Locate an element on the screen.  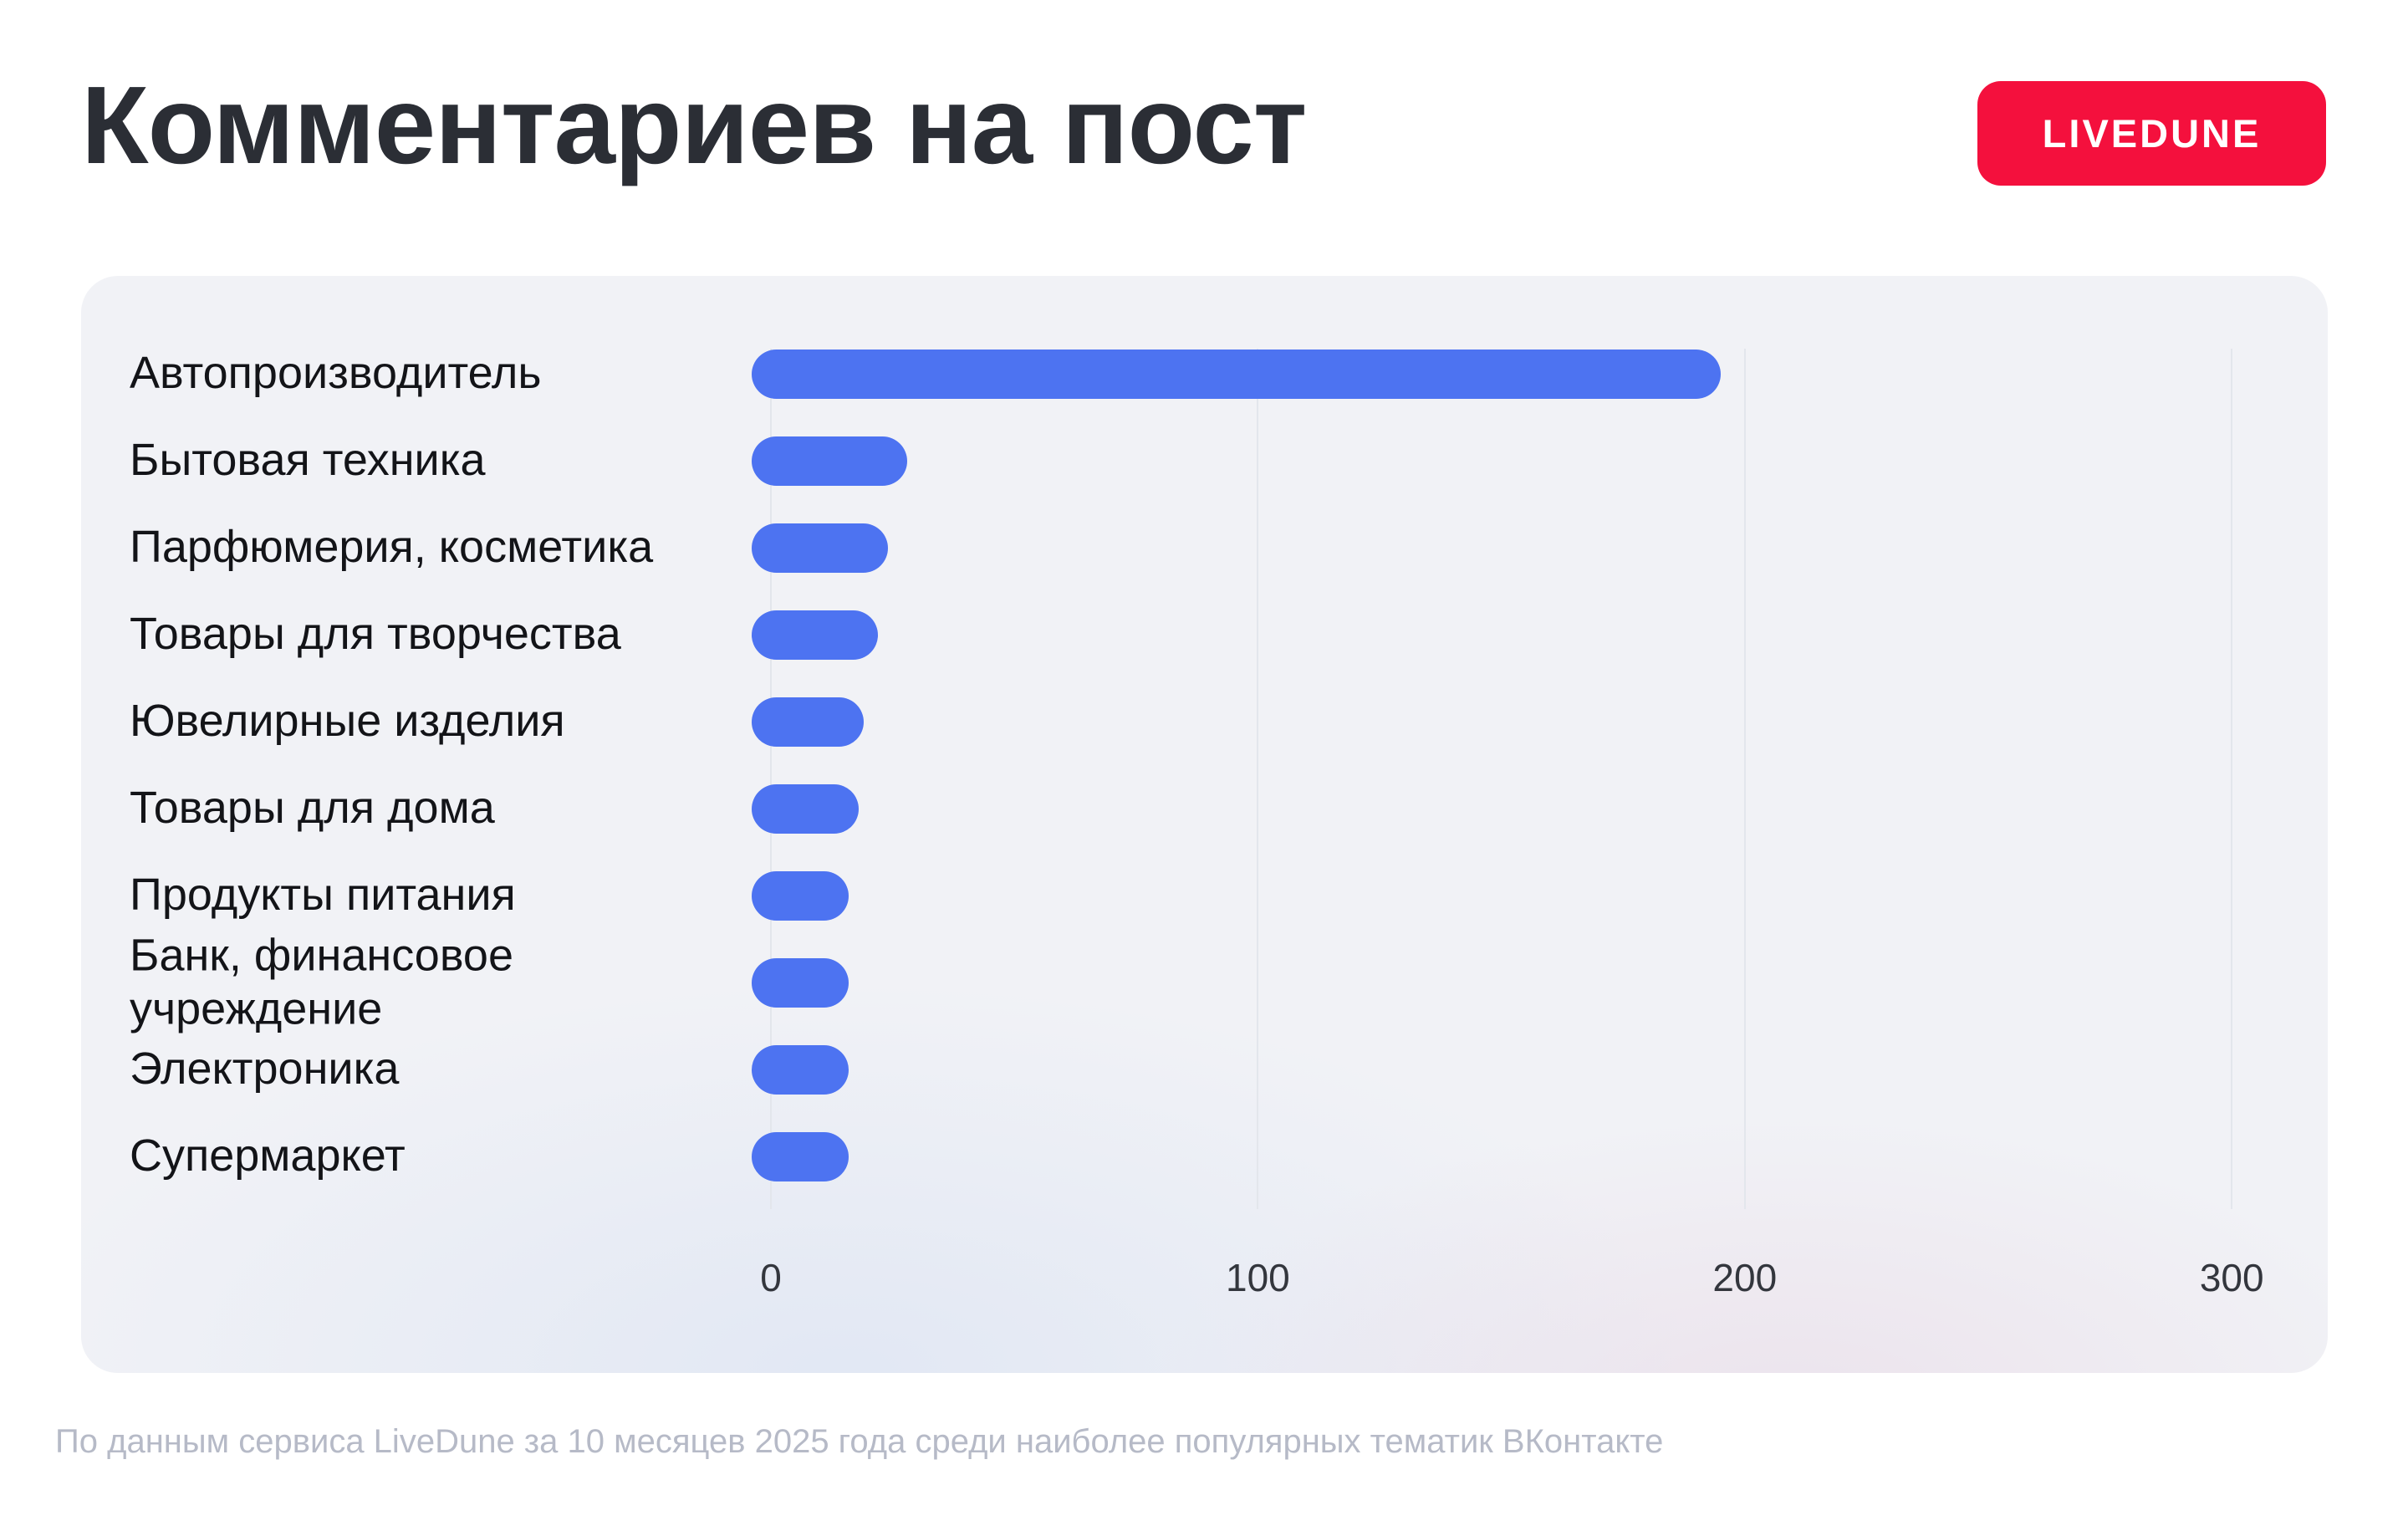
category-label: Банк, финансовое учреждение is located at coordinates (321, 981).